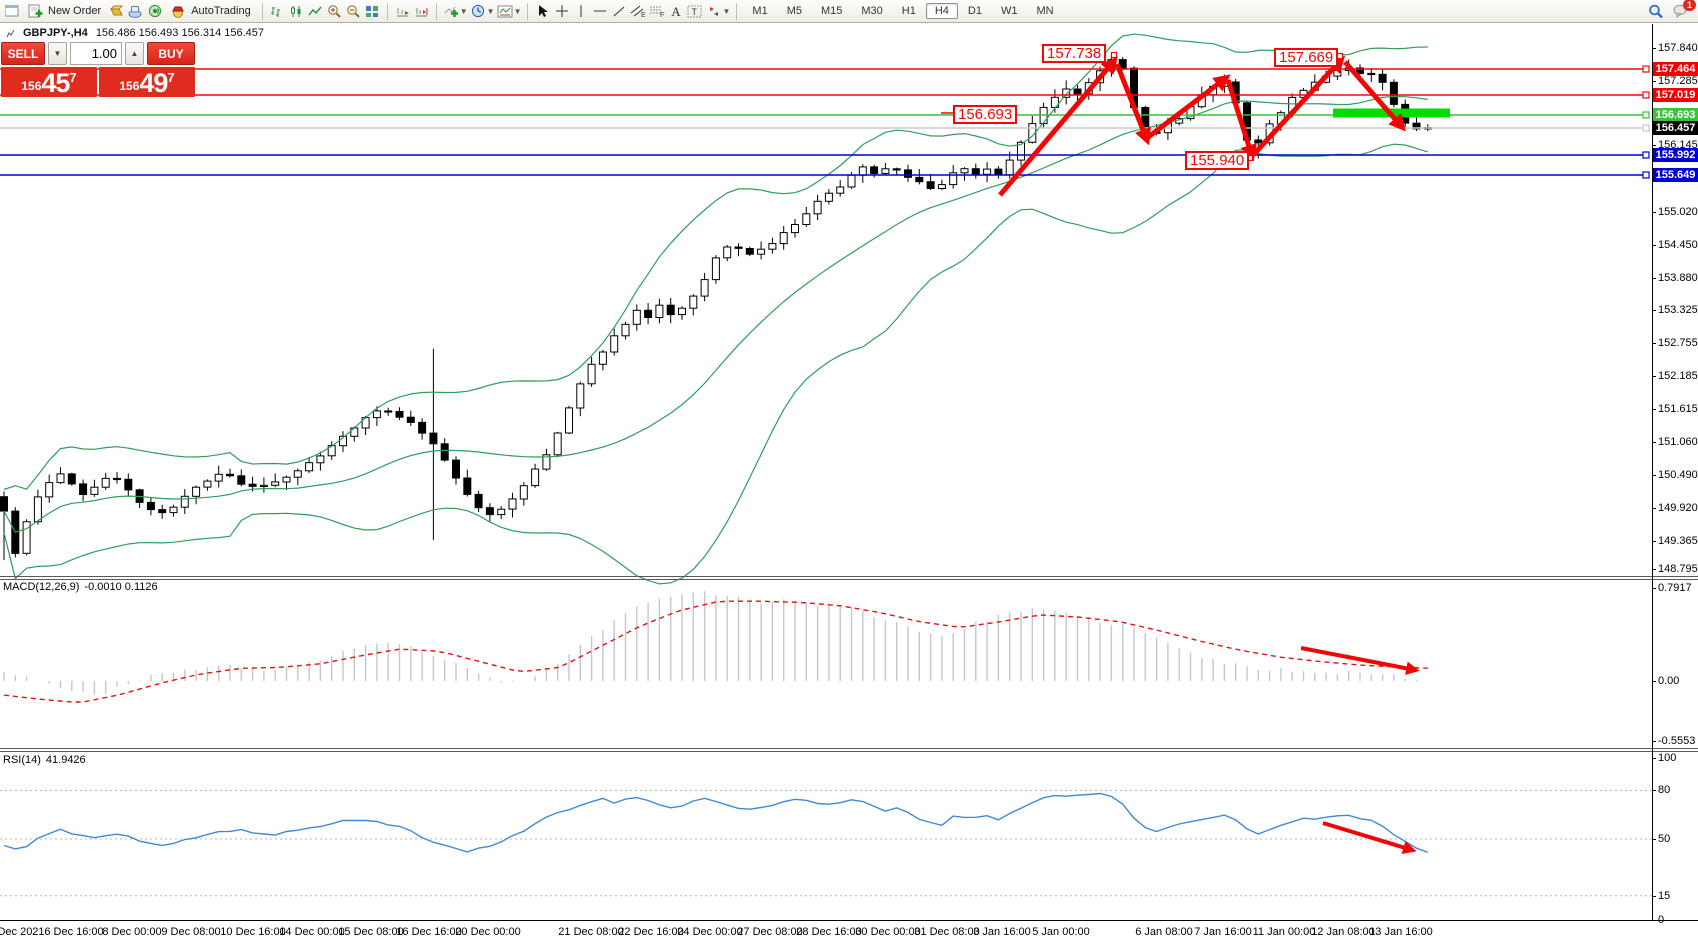 The width and height of the screenshot is (1698, 942). Describe the element at coordinates (726, 11) in the screenshot. I see `arrows-shapes-caret: ▼` at that location.